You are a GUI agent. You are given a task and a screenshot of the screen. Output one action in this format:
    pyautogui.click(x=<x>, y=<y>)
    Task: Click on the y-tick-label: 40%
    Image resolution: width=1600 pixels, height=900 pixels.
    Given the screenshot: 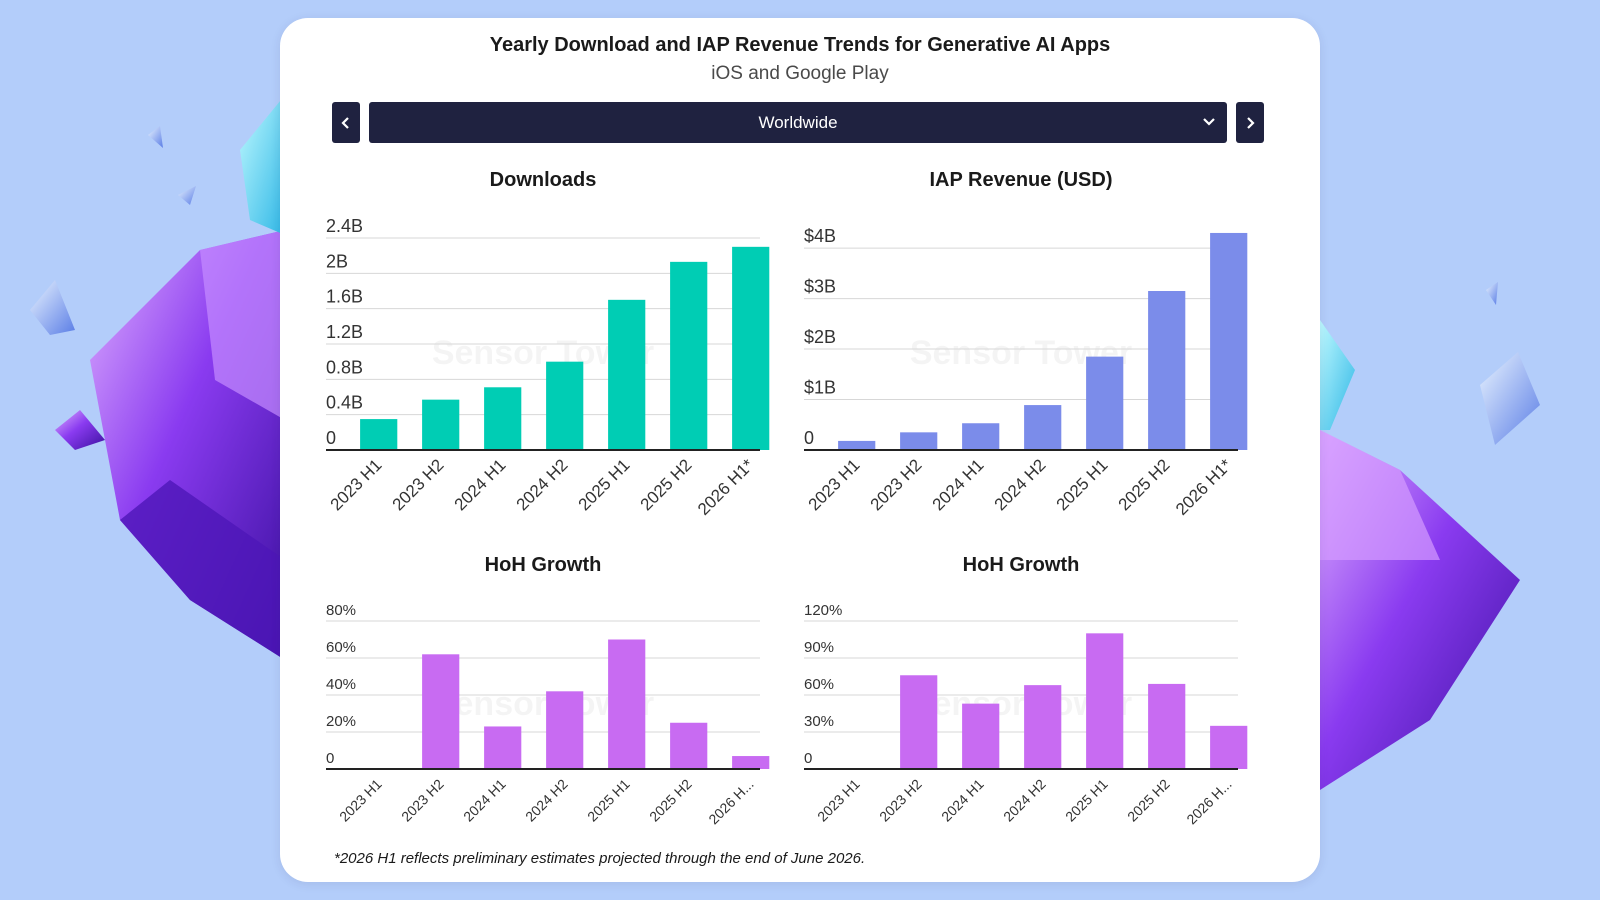 What is the action you would take?
    pyautogui.click(x=341, y=684)
    